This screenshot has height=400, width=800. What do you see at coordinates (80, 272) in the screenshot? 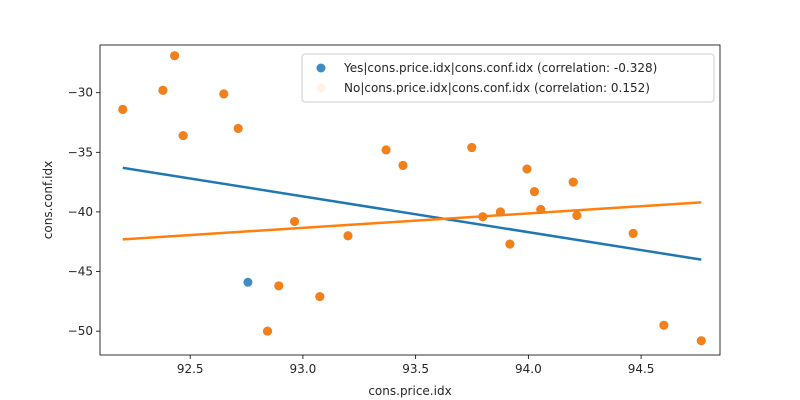
I see `y-tick-label: −45` at bounding box center [80, 272].